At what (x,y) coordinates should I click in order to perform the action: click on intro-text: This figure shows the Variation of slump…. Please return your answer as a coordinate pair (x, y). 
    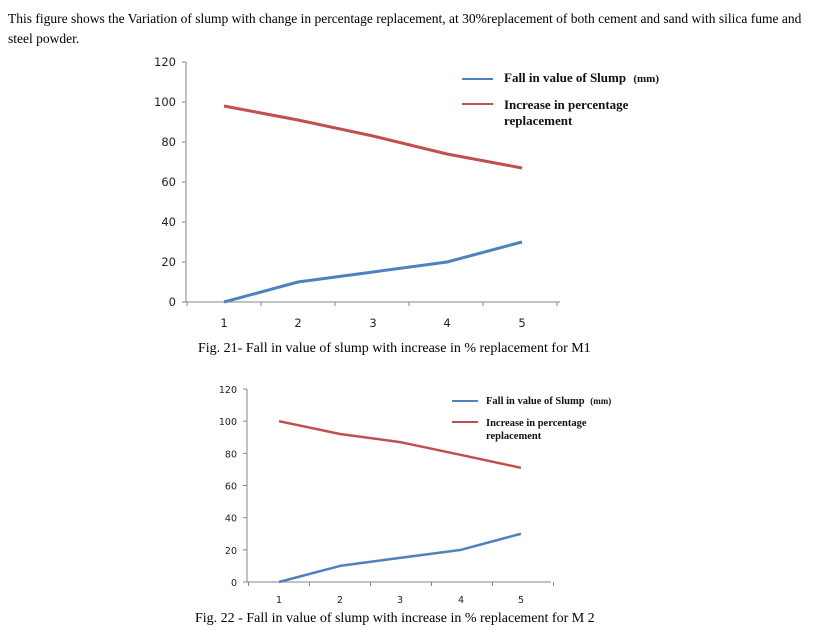
    Looking at the image, I should click on (405, 28).